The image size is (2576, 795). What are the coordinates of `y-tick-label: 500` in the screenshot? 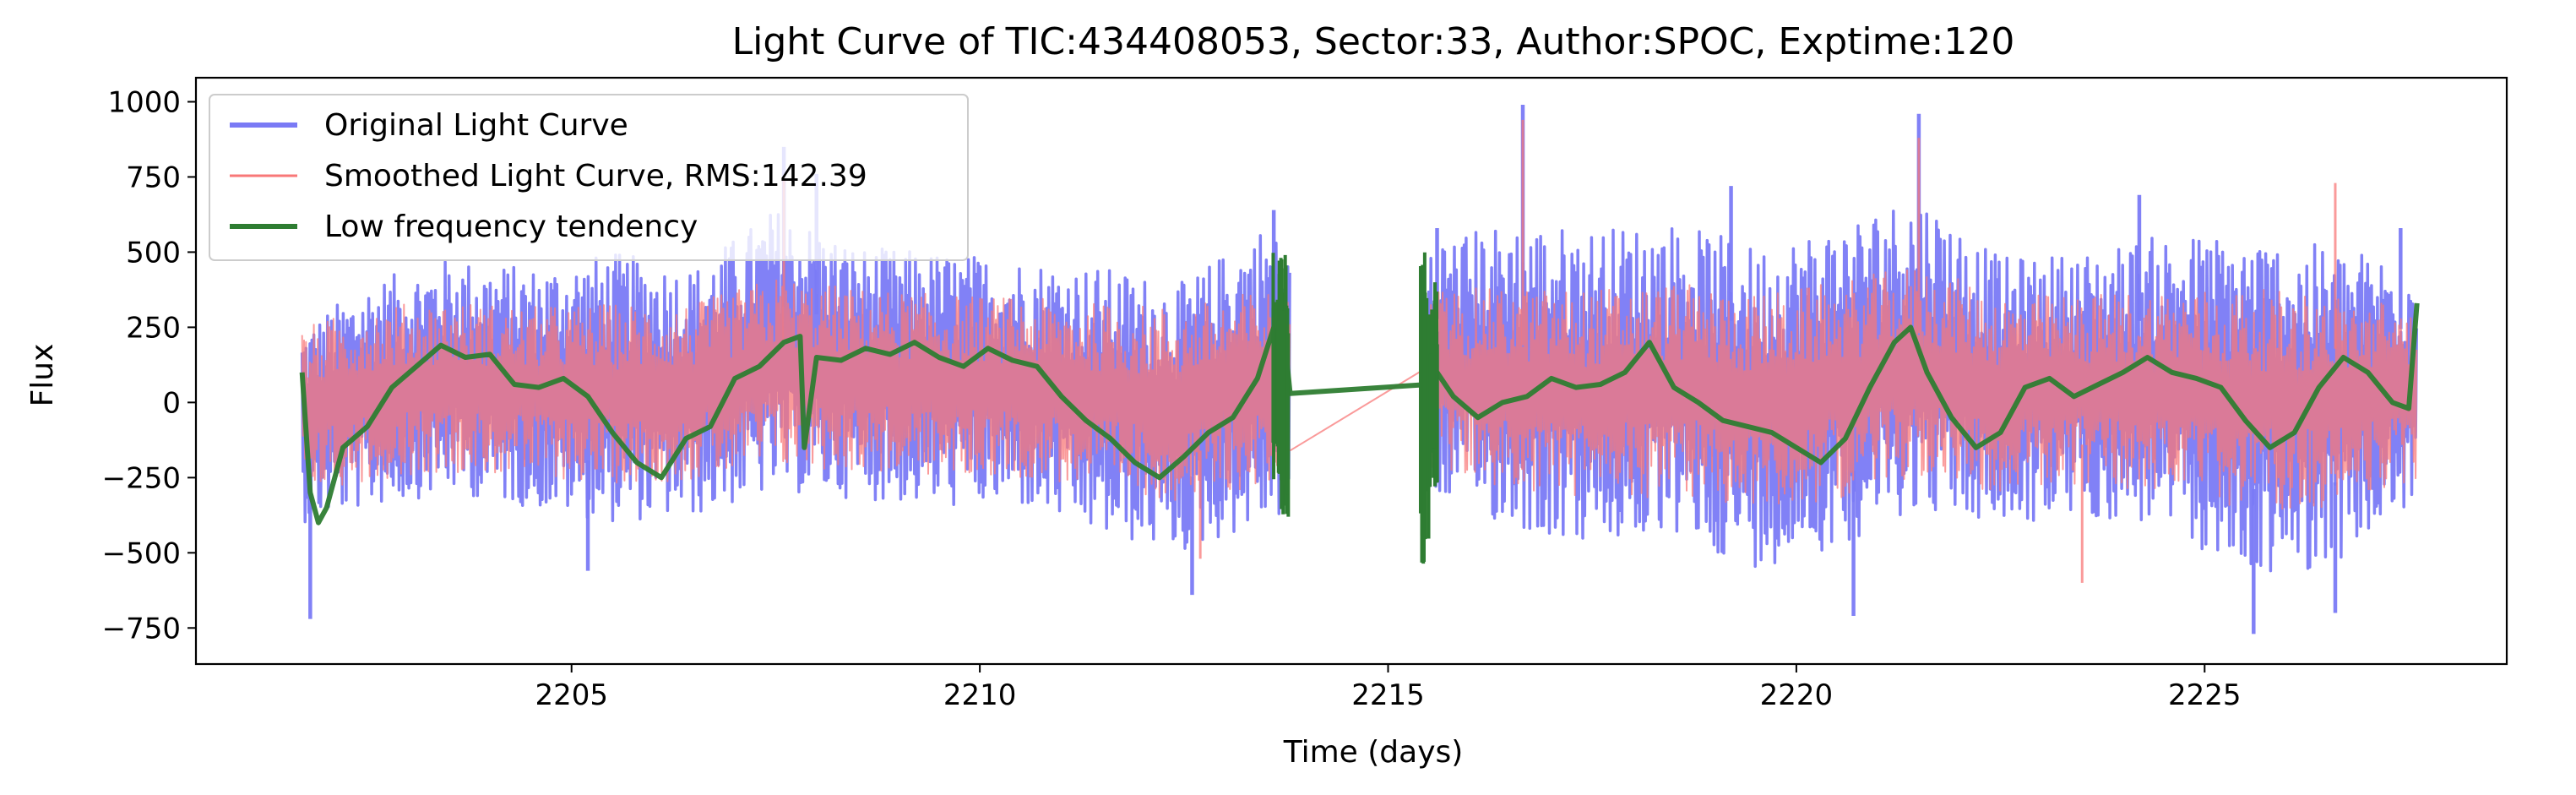 It's located at (153, 253).